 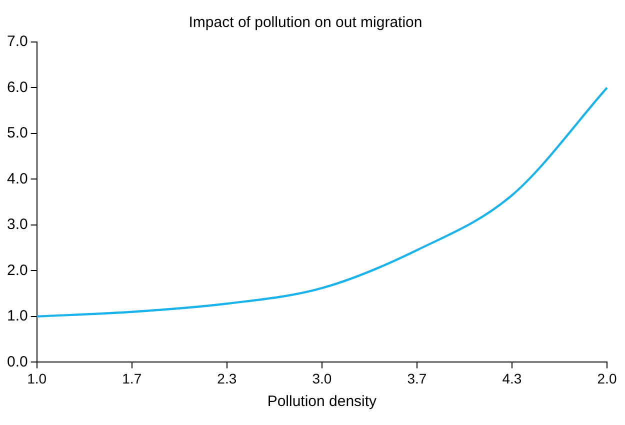 What do you see at coordinates (132, 378) in the screenshot?
I see `x-tick-label: 1.7` at bounding box center [132, 378].